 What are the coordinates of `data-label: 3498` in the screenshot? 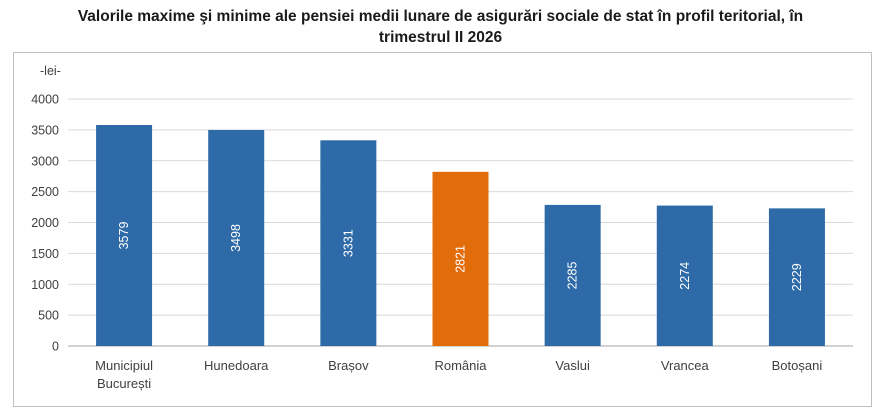 It's located at (236, 238).